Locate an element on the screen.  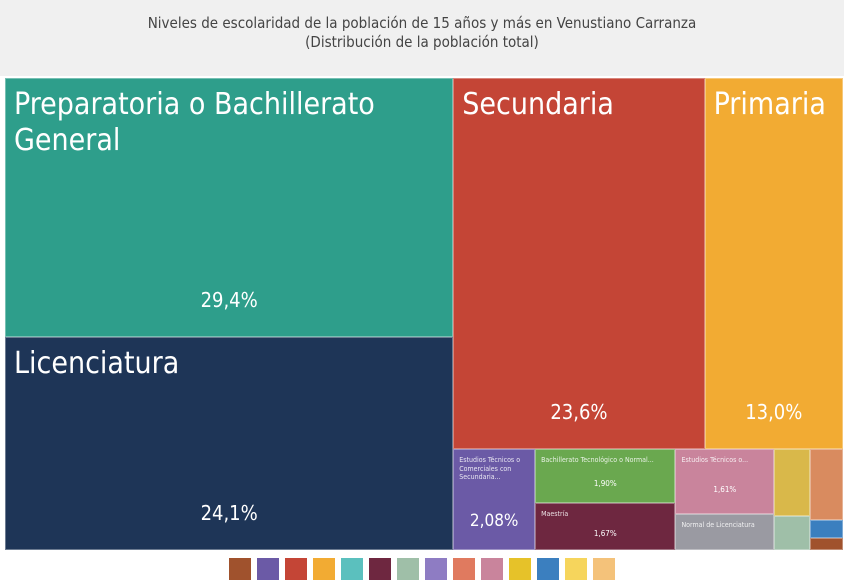
chart-subtitle: (Distribución de la población total) is located at coordinates (422, 42).